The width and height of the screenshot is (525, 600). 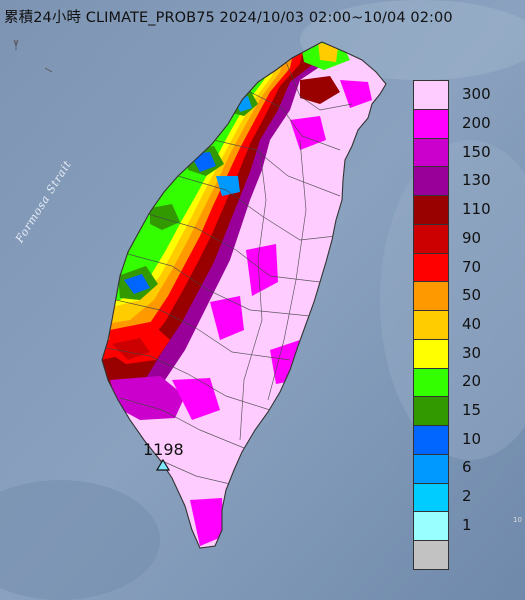 What do you see at coordinates (163, 465) in the screenshot?
I see `max-station-marker-icon` at bounding box center [163, 465].